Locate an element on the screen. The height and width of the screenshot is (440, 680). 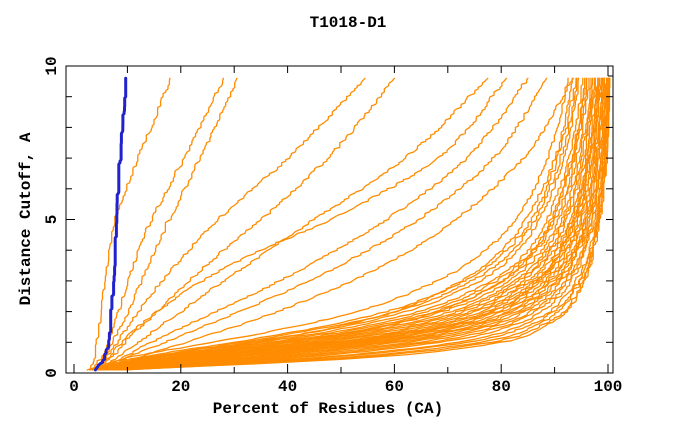
chart-title: T1018-D1 is located at coordinates (348, 23).